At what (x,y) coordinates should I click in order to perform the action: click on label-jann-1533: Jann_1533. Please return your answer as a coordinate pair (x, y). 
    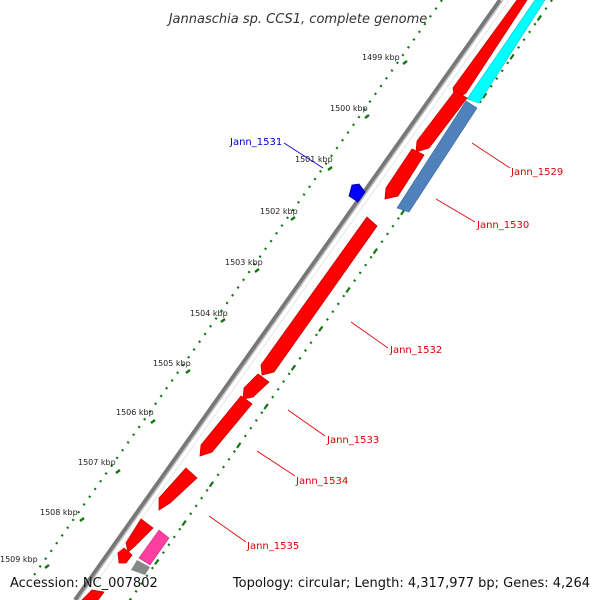
    Looking at the image, I should click on (352, 440).